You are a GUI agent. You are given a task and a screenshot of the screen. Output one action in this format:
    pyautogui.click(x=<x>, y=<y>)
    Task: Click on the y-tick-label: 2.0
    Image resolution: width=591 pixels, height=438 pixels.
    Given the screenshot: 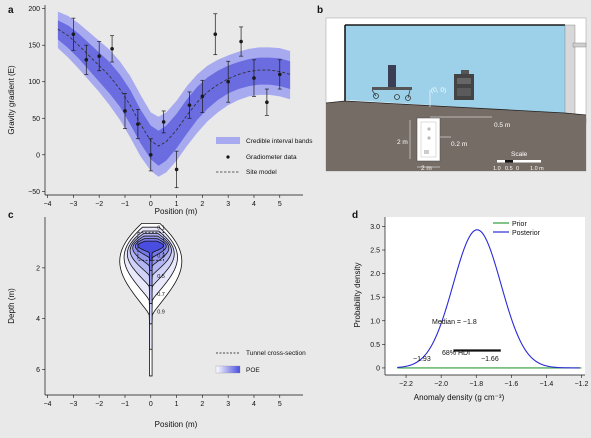 What is the action you would take?
    pyautogui.click(x=375, y=274)
    